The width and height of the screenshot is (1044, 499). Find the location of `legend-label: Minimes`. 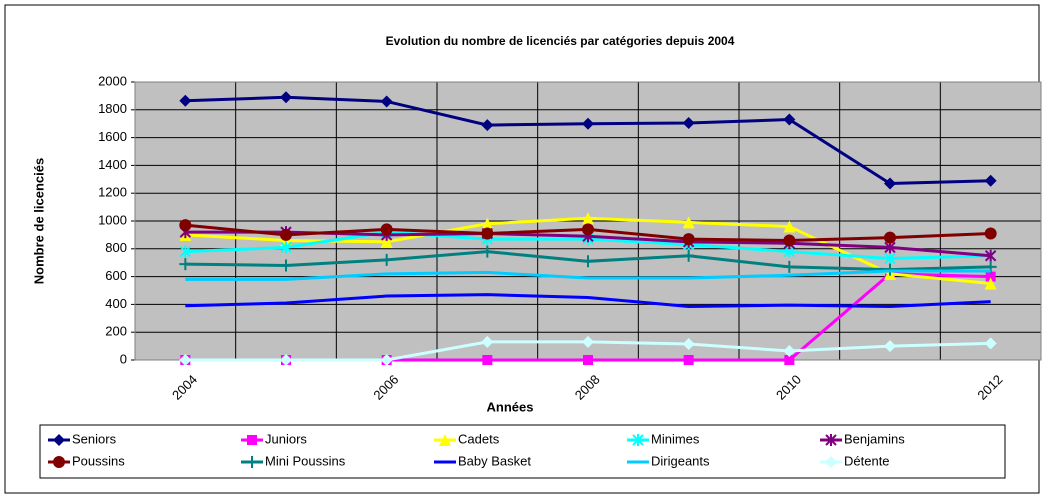

legend-label: Minimes is located at coordinates (675, 438).